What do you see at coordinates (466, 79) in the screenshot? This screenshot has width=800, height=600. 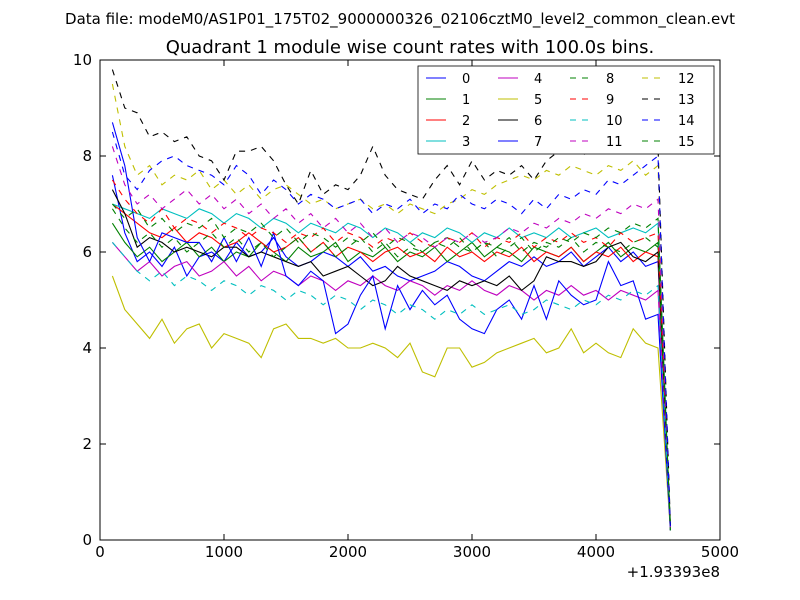 I see `legend-label-0: 0` at bounding box center [466, 79].